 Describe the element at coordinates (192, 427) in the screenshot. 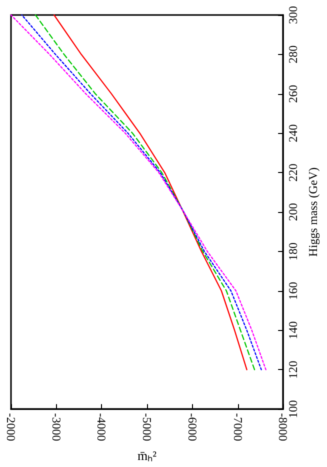

I see `x-tick-label: -6000` at that location.